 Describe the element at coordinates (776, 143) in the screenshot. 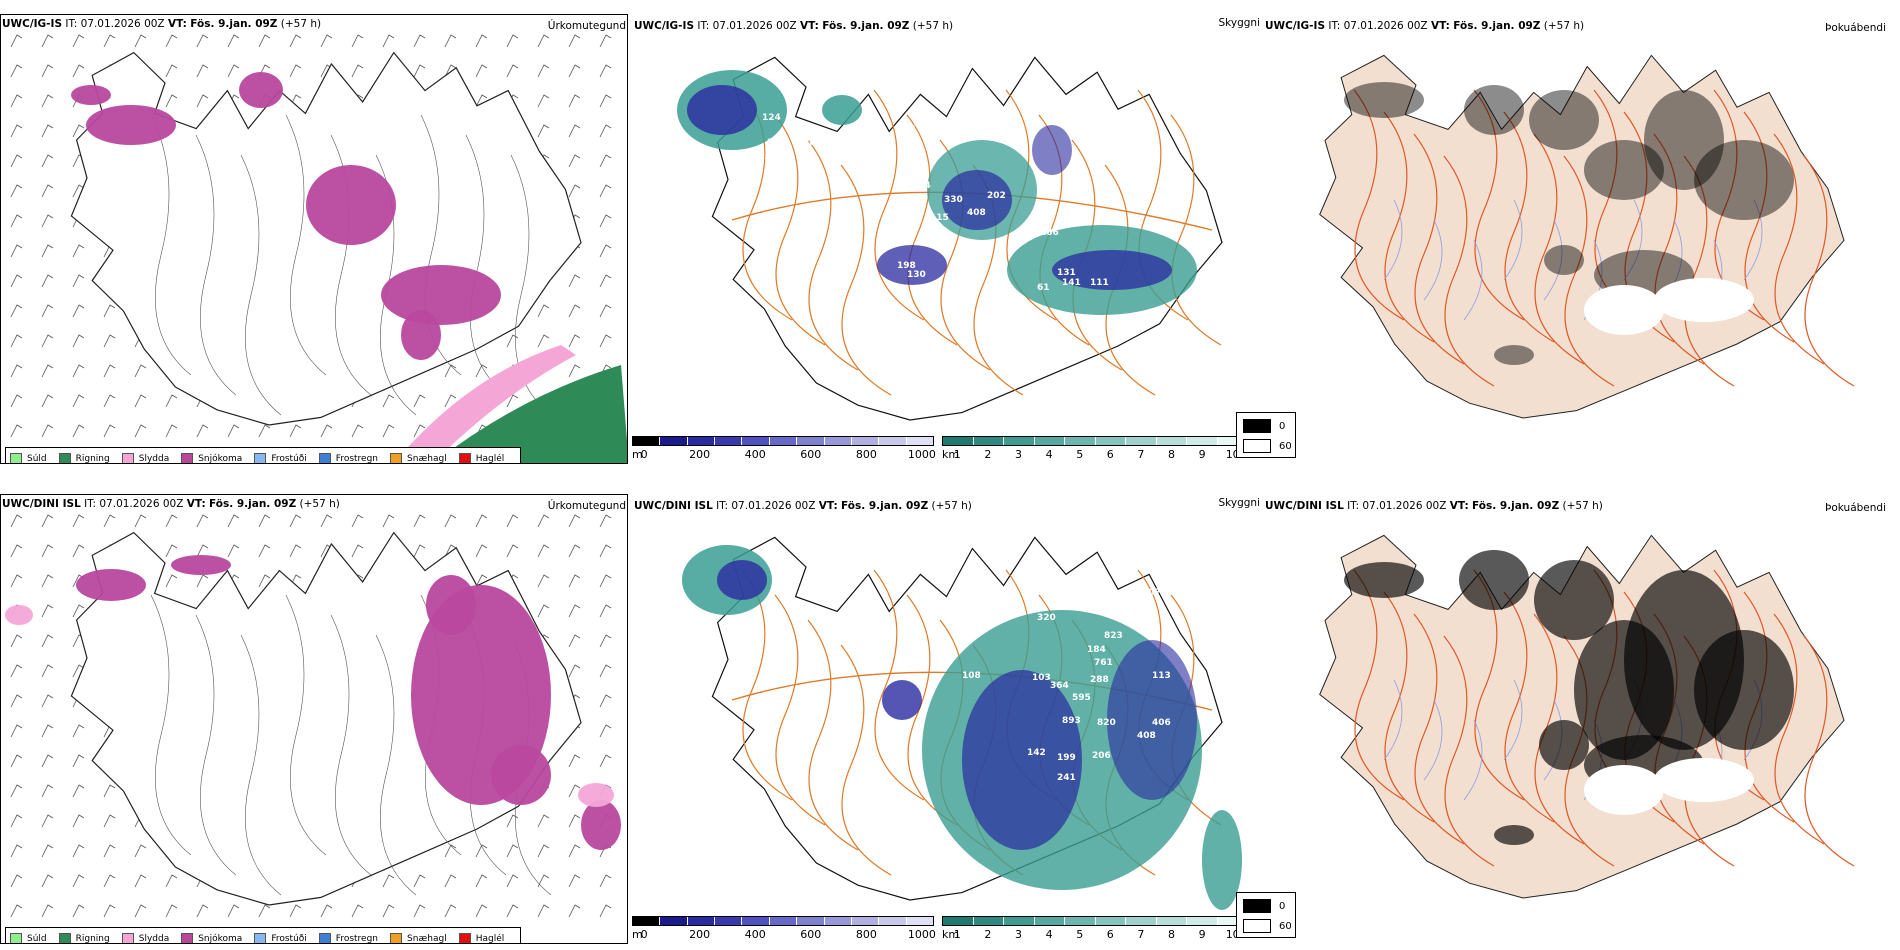

I see `visibility-label: 345` at that location.